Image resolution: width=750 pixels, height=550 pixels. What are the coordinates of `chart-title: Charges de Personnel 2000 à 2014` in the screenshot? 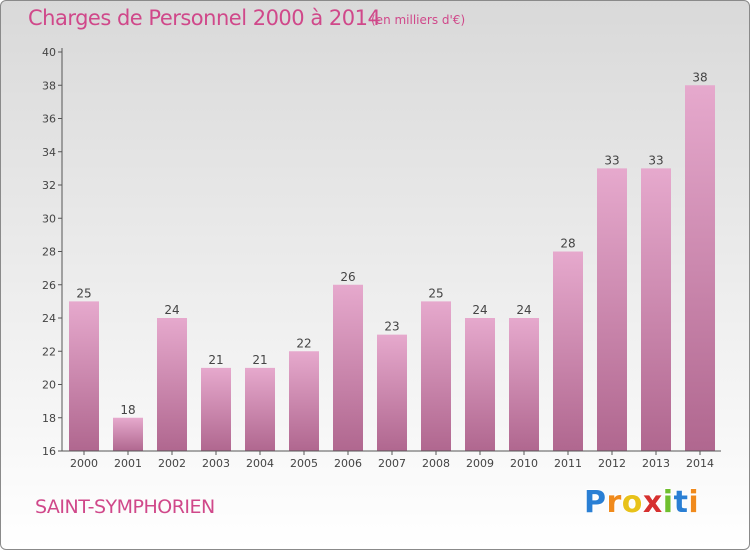 It's located at (204, 18).